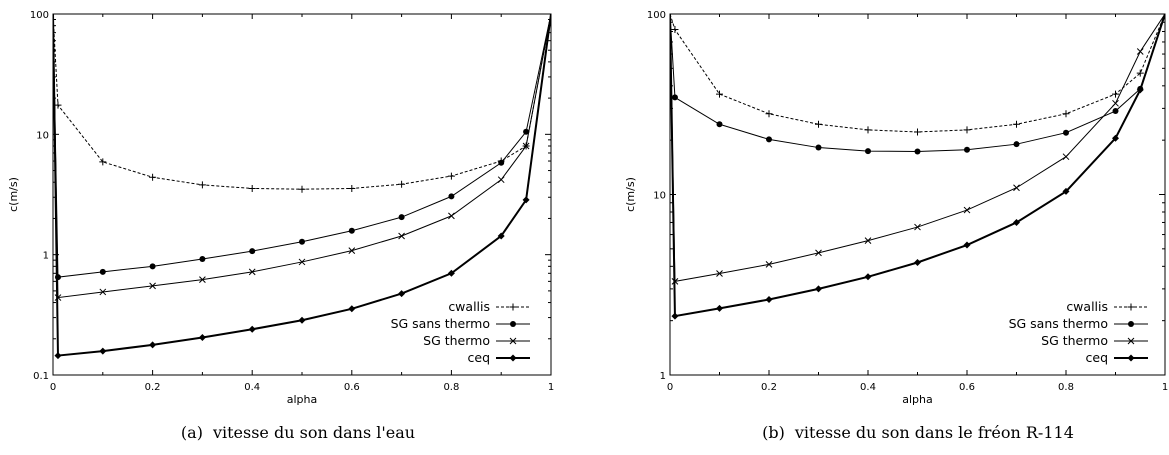  What do you see at coordinates (917, 73) in the screenshot?
I see `series-line-cwallis` at bounding box center [917, 73].